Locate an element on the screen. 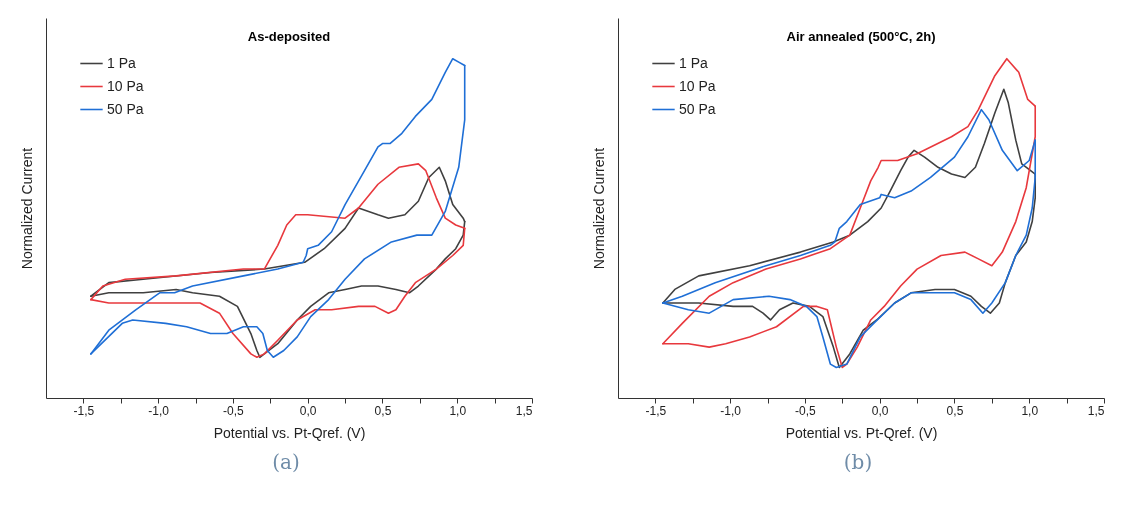  chart-title: Air annealed (500°C, 2h) is located at coordinates (861, 36).